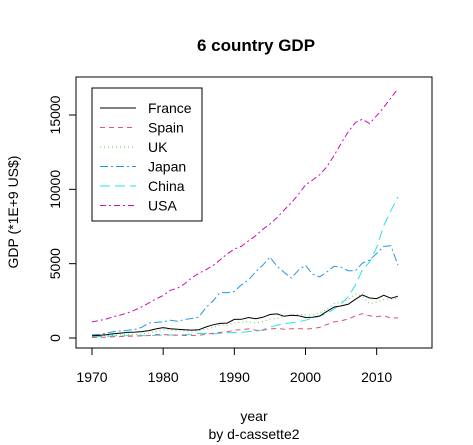 The image size is (473, 445). I want to click on series-line-uk, so click(245, 315).